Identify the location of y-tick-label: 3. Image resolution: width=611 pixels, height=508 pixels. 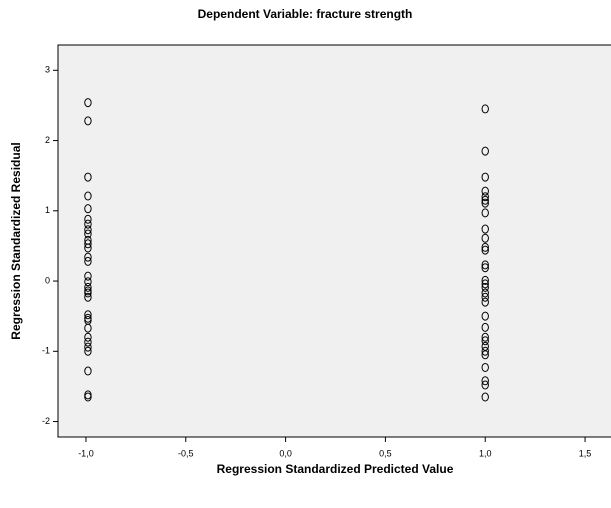
(47, 70).